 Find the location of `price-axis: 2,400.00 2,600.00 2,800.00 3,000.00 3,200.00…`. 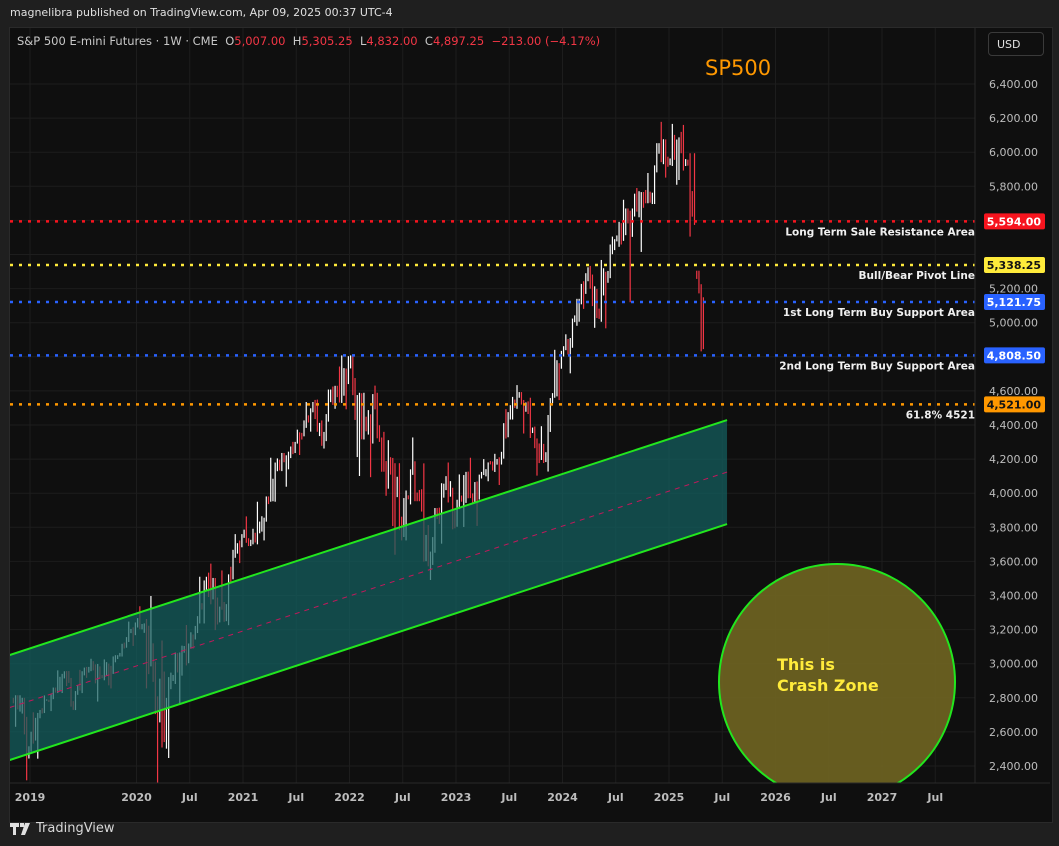

price-axis: 2,400.00 2,600.00 2,800.00 3,000.00 3,200.00… is located at coordinates (1013, 425).